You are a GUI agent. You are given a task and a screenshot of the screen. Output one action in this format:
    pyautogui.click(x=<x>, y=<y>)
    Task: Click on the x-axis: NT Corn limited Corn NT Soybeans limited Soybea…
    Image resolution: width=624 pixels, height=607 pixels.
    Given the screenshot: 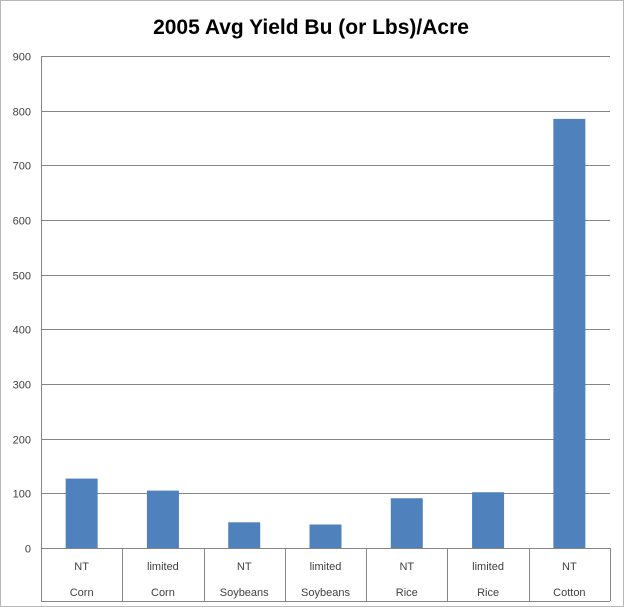 What is the action you would take?
    pyautogui.click(x=326, y=575)
    